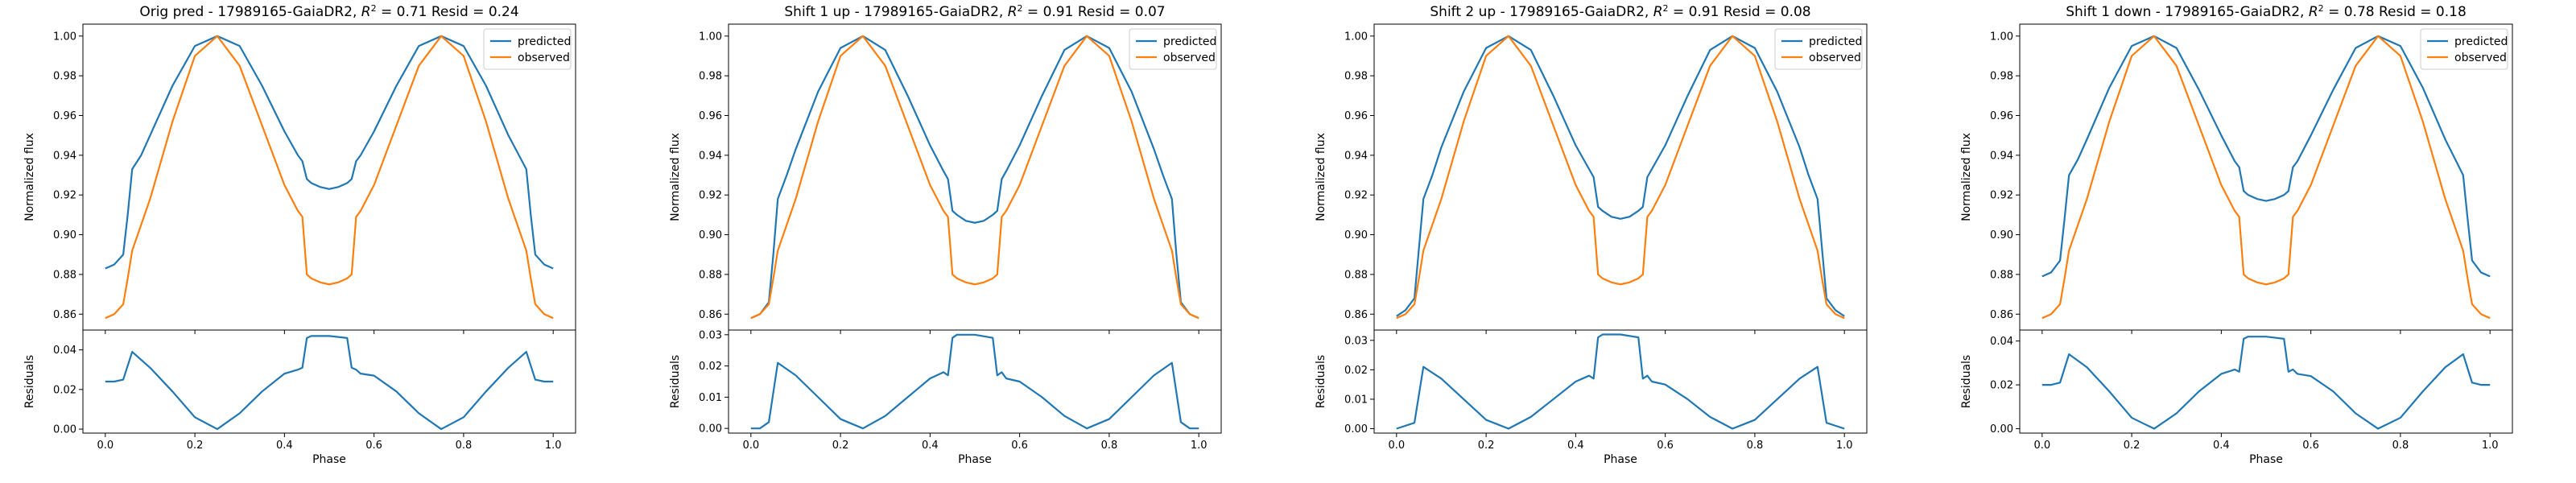 Image resolution: width=2576 pixels, height=483 pixels. I want to click on chart-title-prefix: Shift 1 down - 17989165-GaiaDR2,, so click(2187, 12).